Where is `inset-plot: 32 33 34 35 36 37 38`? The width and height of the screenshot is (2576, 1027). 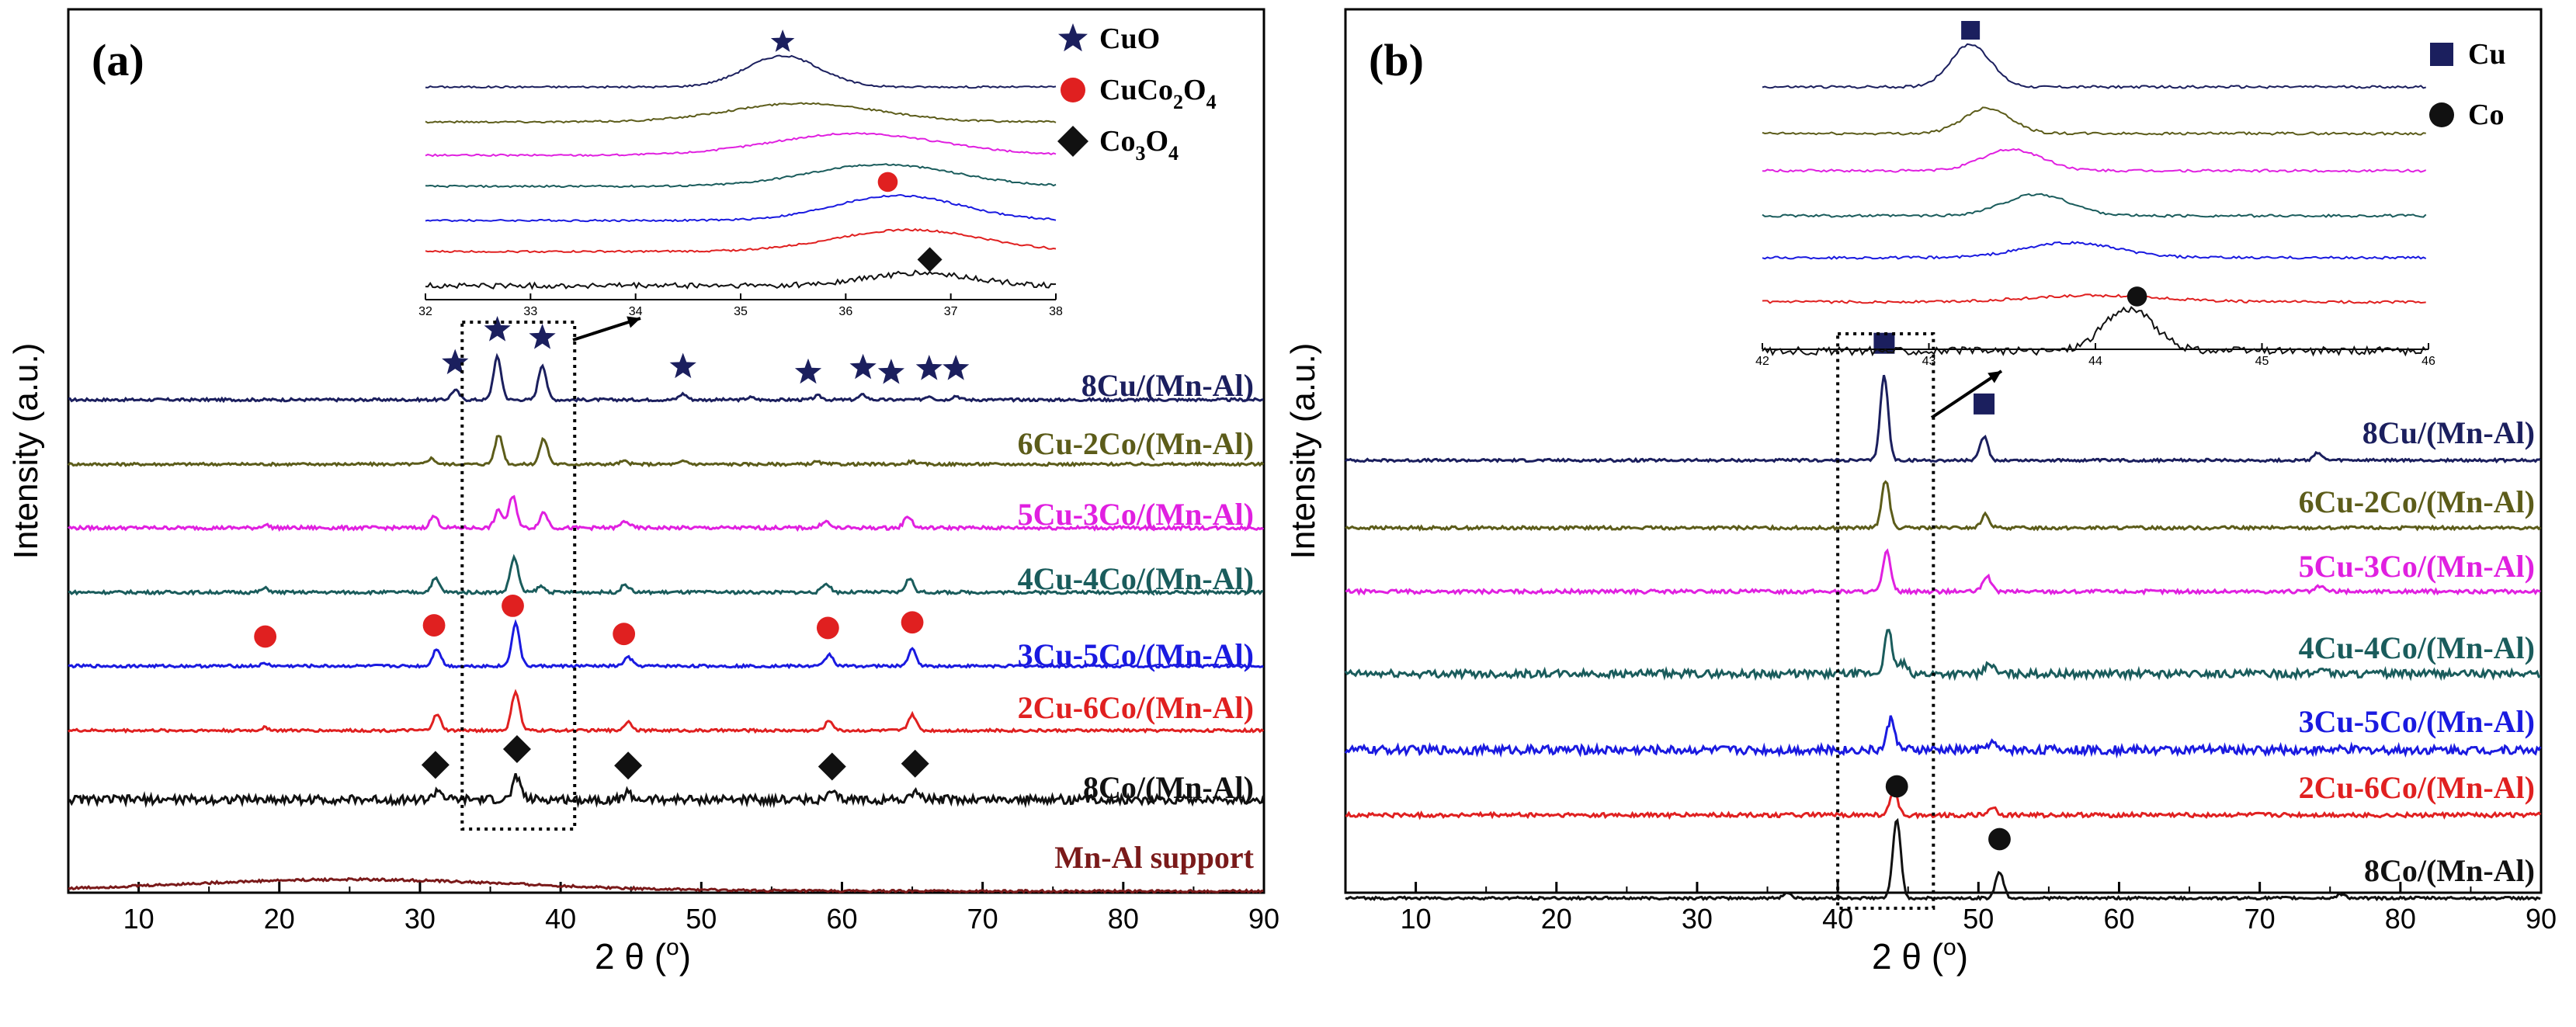 inset-plot: 32 33 34 35 36 37 38 is located at coordinates (740, 173).